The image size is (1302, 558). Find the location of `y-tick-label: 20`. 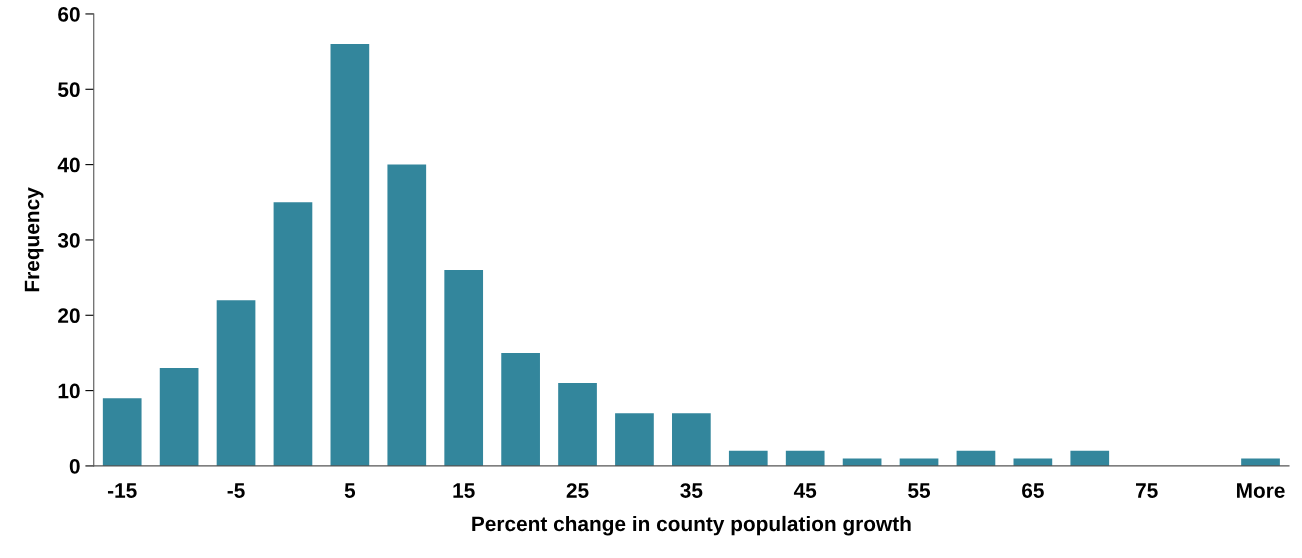

y-tick-label: 20 is located at coordinates (69, 316).